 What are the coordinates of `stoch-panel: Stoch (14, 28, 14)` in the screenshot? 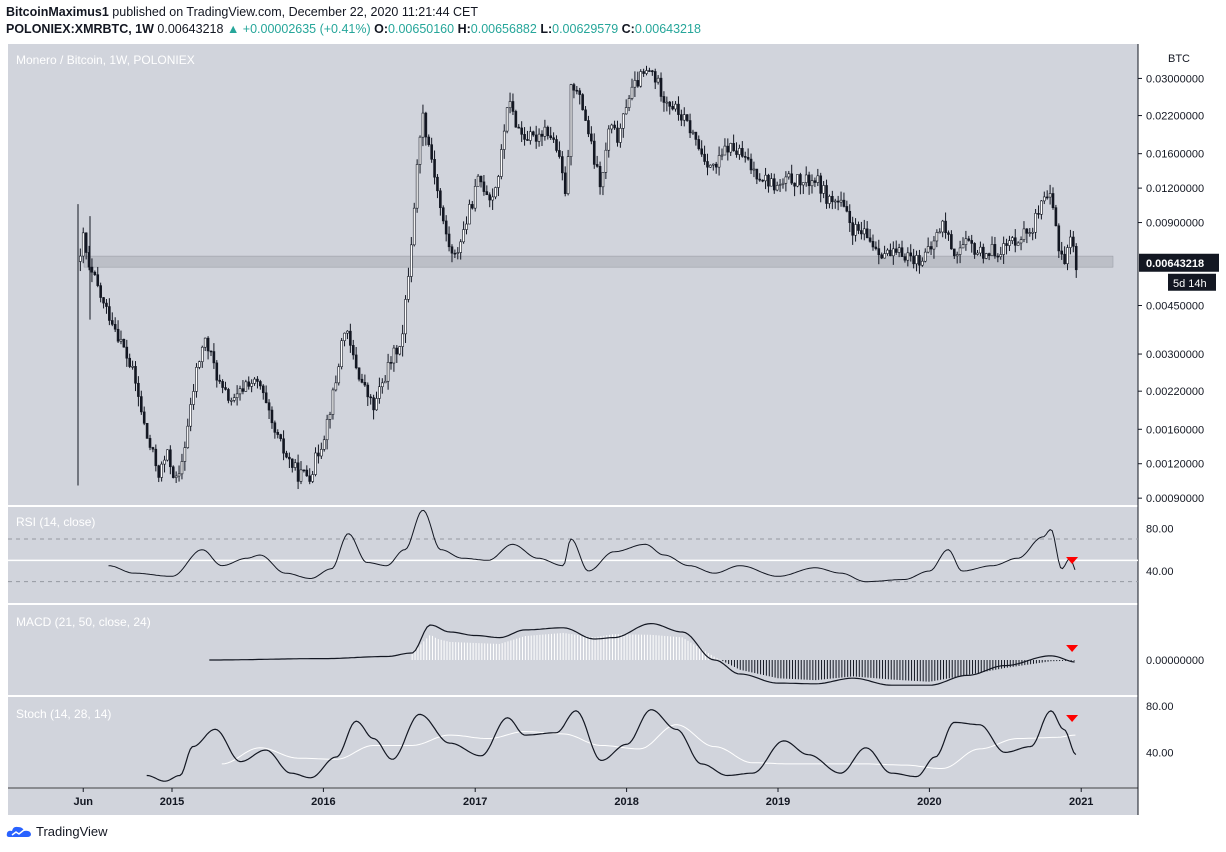 It's located at (547, 744).